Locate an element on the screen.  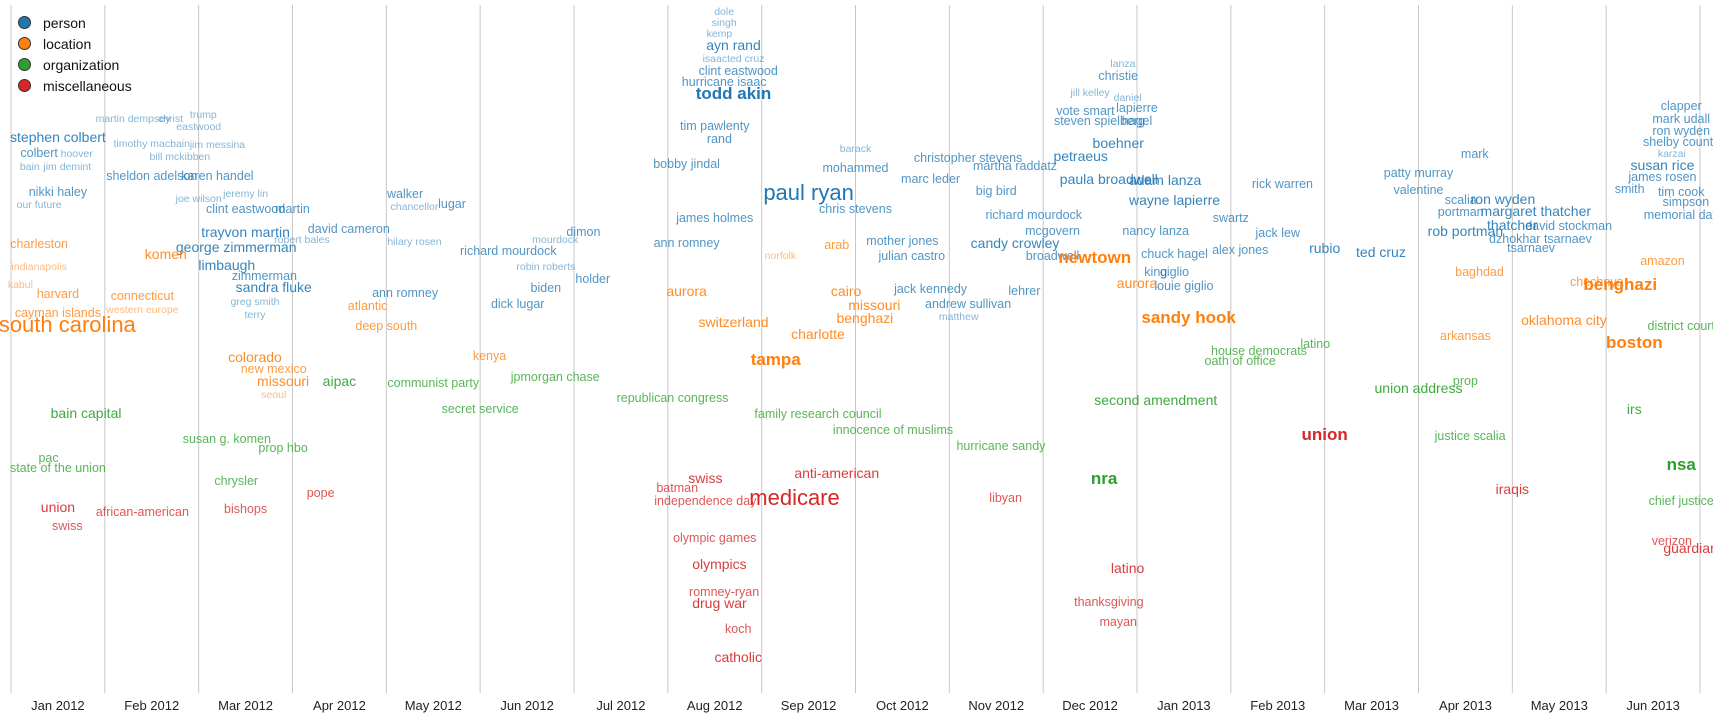
word-miscellaneous: pope is located at coordinates (321, 493).